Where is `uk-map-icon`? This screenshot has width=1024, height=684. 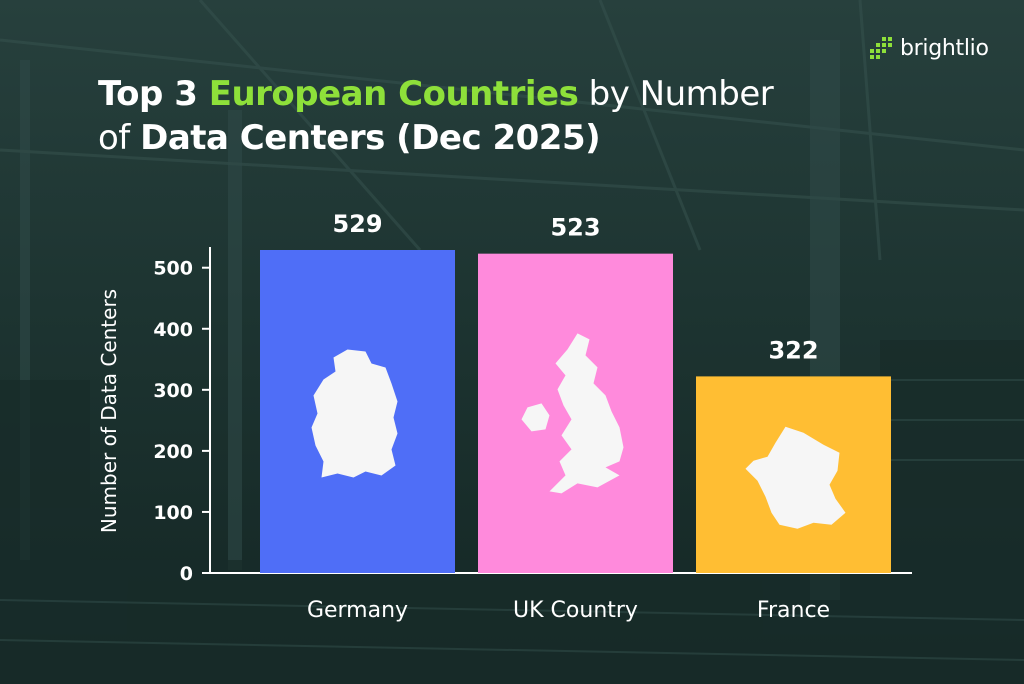 uk-map-icon is located at coordinates (572, 413).